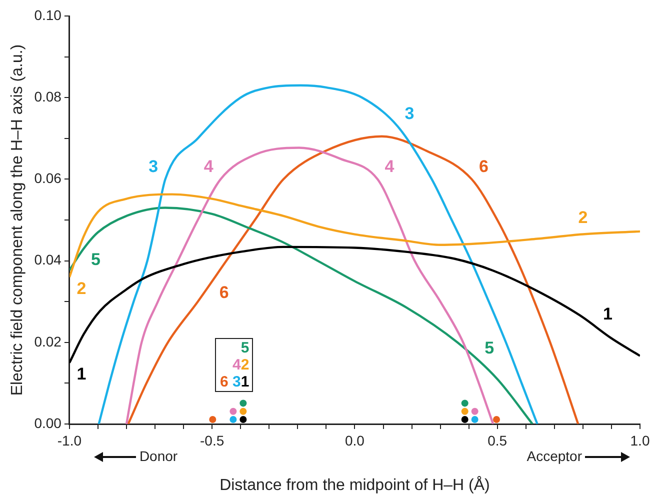 The width and height of the screenshot is (654, 503). What do you see at coordinates (17, 220) in the screenshot?
I see `y-axis-title: Electric field component along the H–H axis (a.u.)` at bounding box center [17, 220].